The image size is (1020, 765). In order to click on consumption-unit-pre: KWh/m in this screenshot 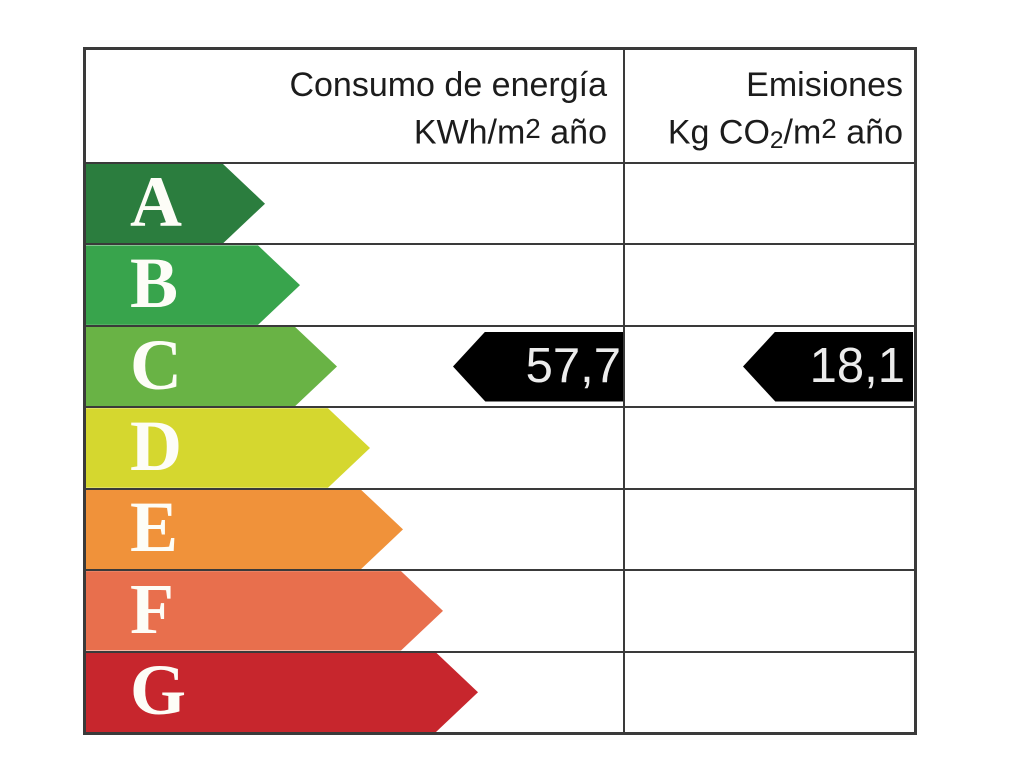, I will do `click(469, 132)`.